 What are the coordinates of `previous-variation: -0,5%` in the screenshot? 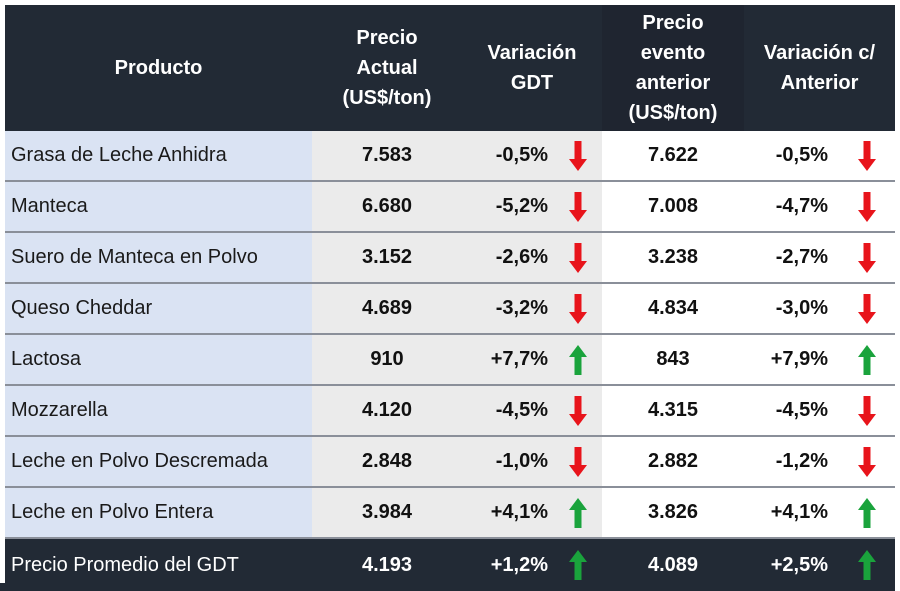 It's located at (791, 156).